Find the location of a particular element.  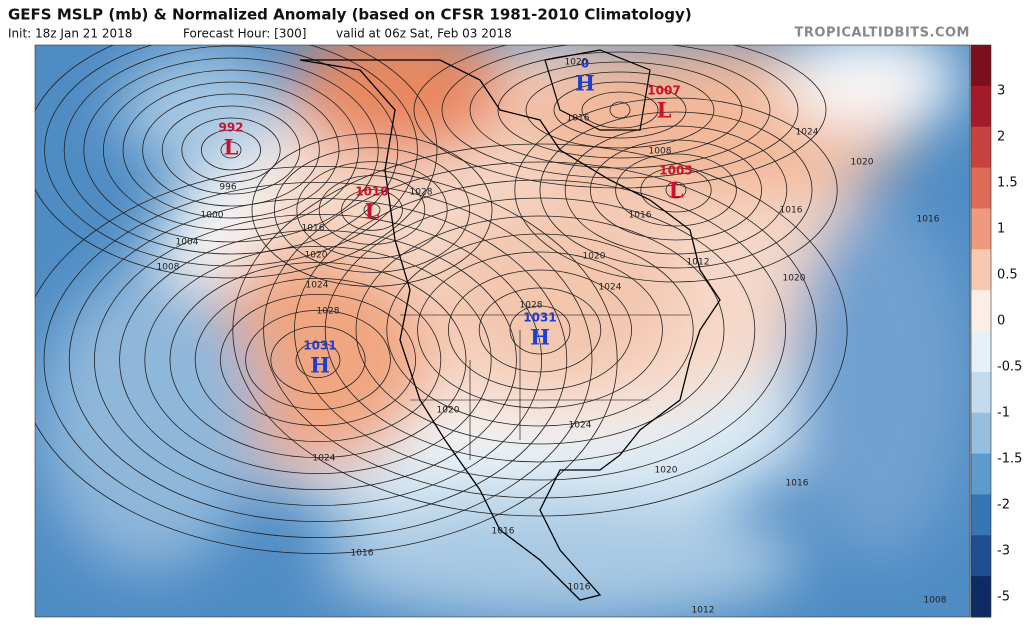

colorbar-tick-label: 3 is located at coordinates (1001, 91).